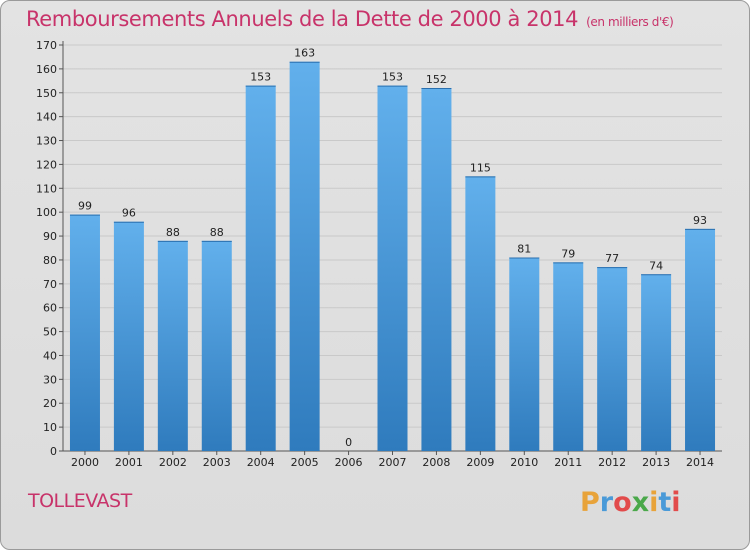  What do you see at coordinates (524, 354) in the screenshot?
I see `bar-2010` at bounding box center [524, 354].